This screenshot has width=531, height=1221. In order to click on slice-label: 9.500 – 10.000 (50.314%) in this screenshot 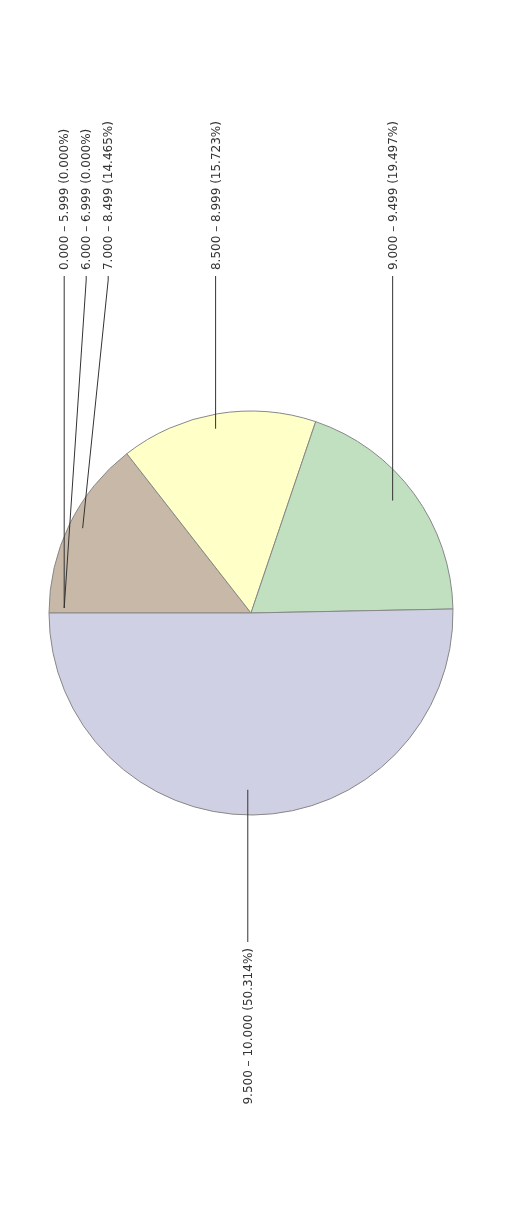, I will do `click(247, 1026)`.